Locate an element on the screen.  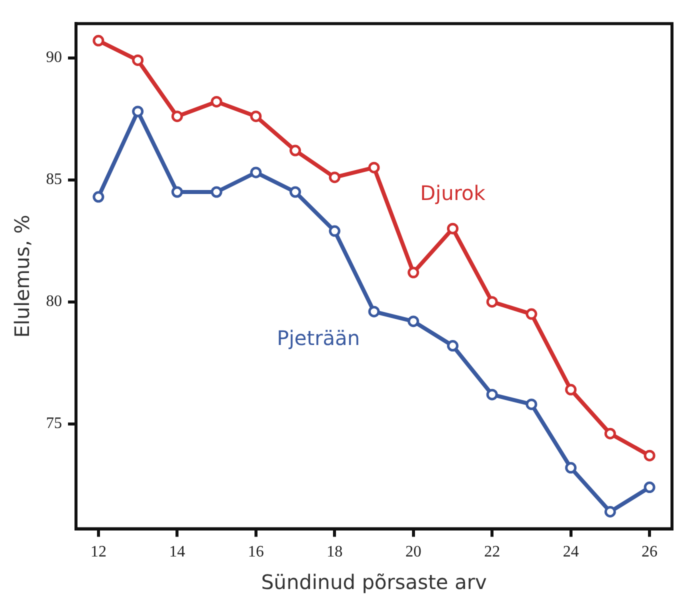
x-tick-label: 26 is located at coordinates (650, 552).